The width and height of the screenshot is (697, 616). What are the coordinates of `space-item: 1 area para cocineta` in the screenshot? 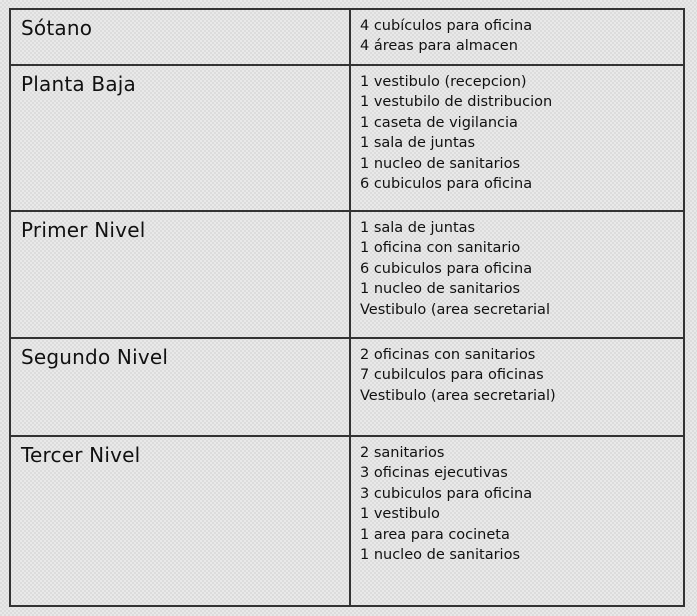 It's located at (435, 534).